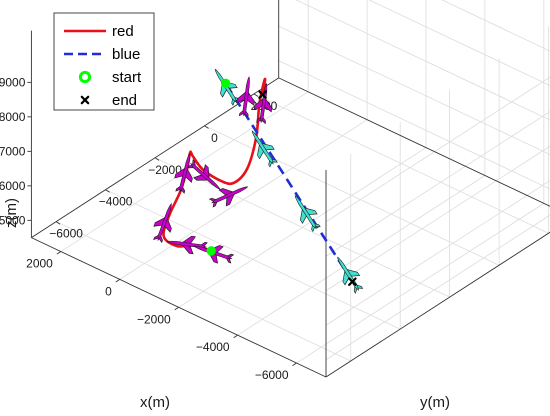  I want to click on marker-layer, so click(281, 182).